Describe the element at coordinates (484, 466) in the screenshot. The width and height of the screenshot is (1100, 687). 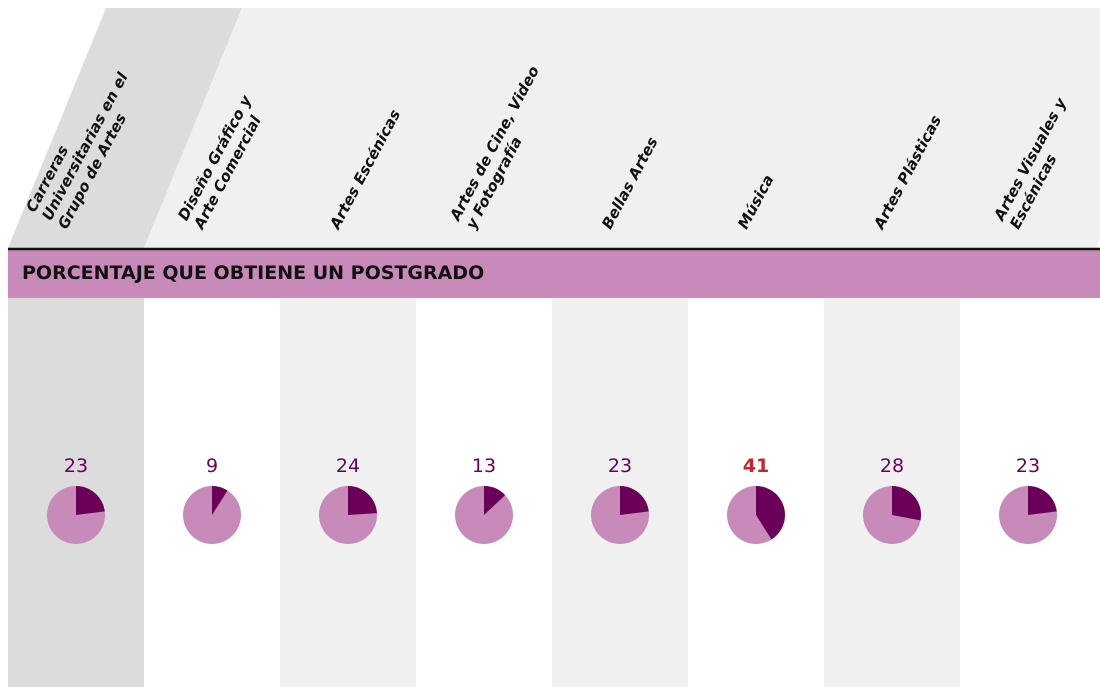
I see `value-label: 13` at that location.